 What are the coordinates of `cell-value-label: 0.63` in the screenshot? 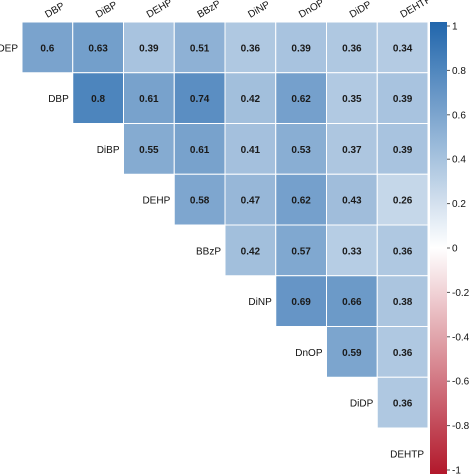 It's located at (98, 48).